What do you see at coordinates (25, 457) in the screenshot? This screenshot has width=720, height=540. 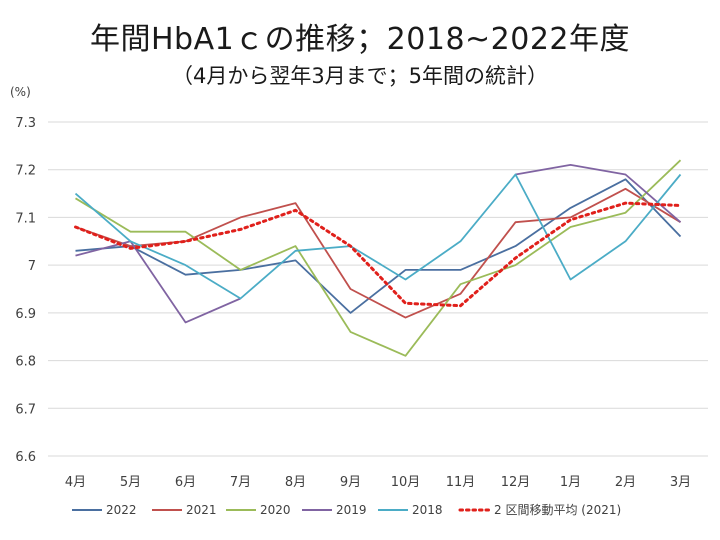 I see `y-tick-label: 6.6` at bounding box center [25, 457].